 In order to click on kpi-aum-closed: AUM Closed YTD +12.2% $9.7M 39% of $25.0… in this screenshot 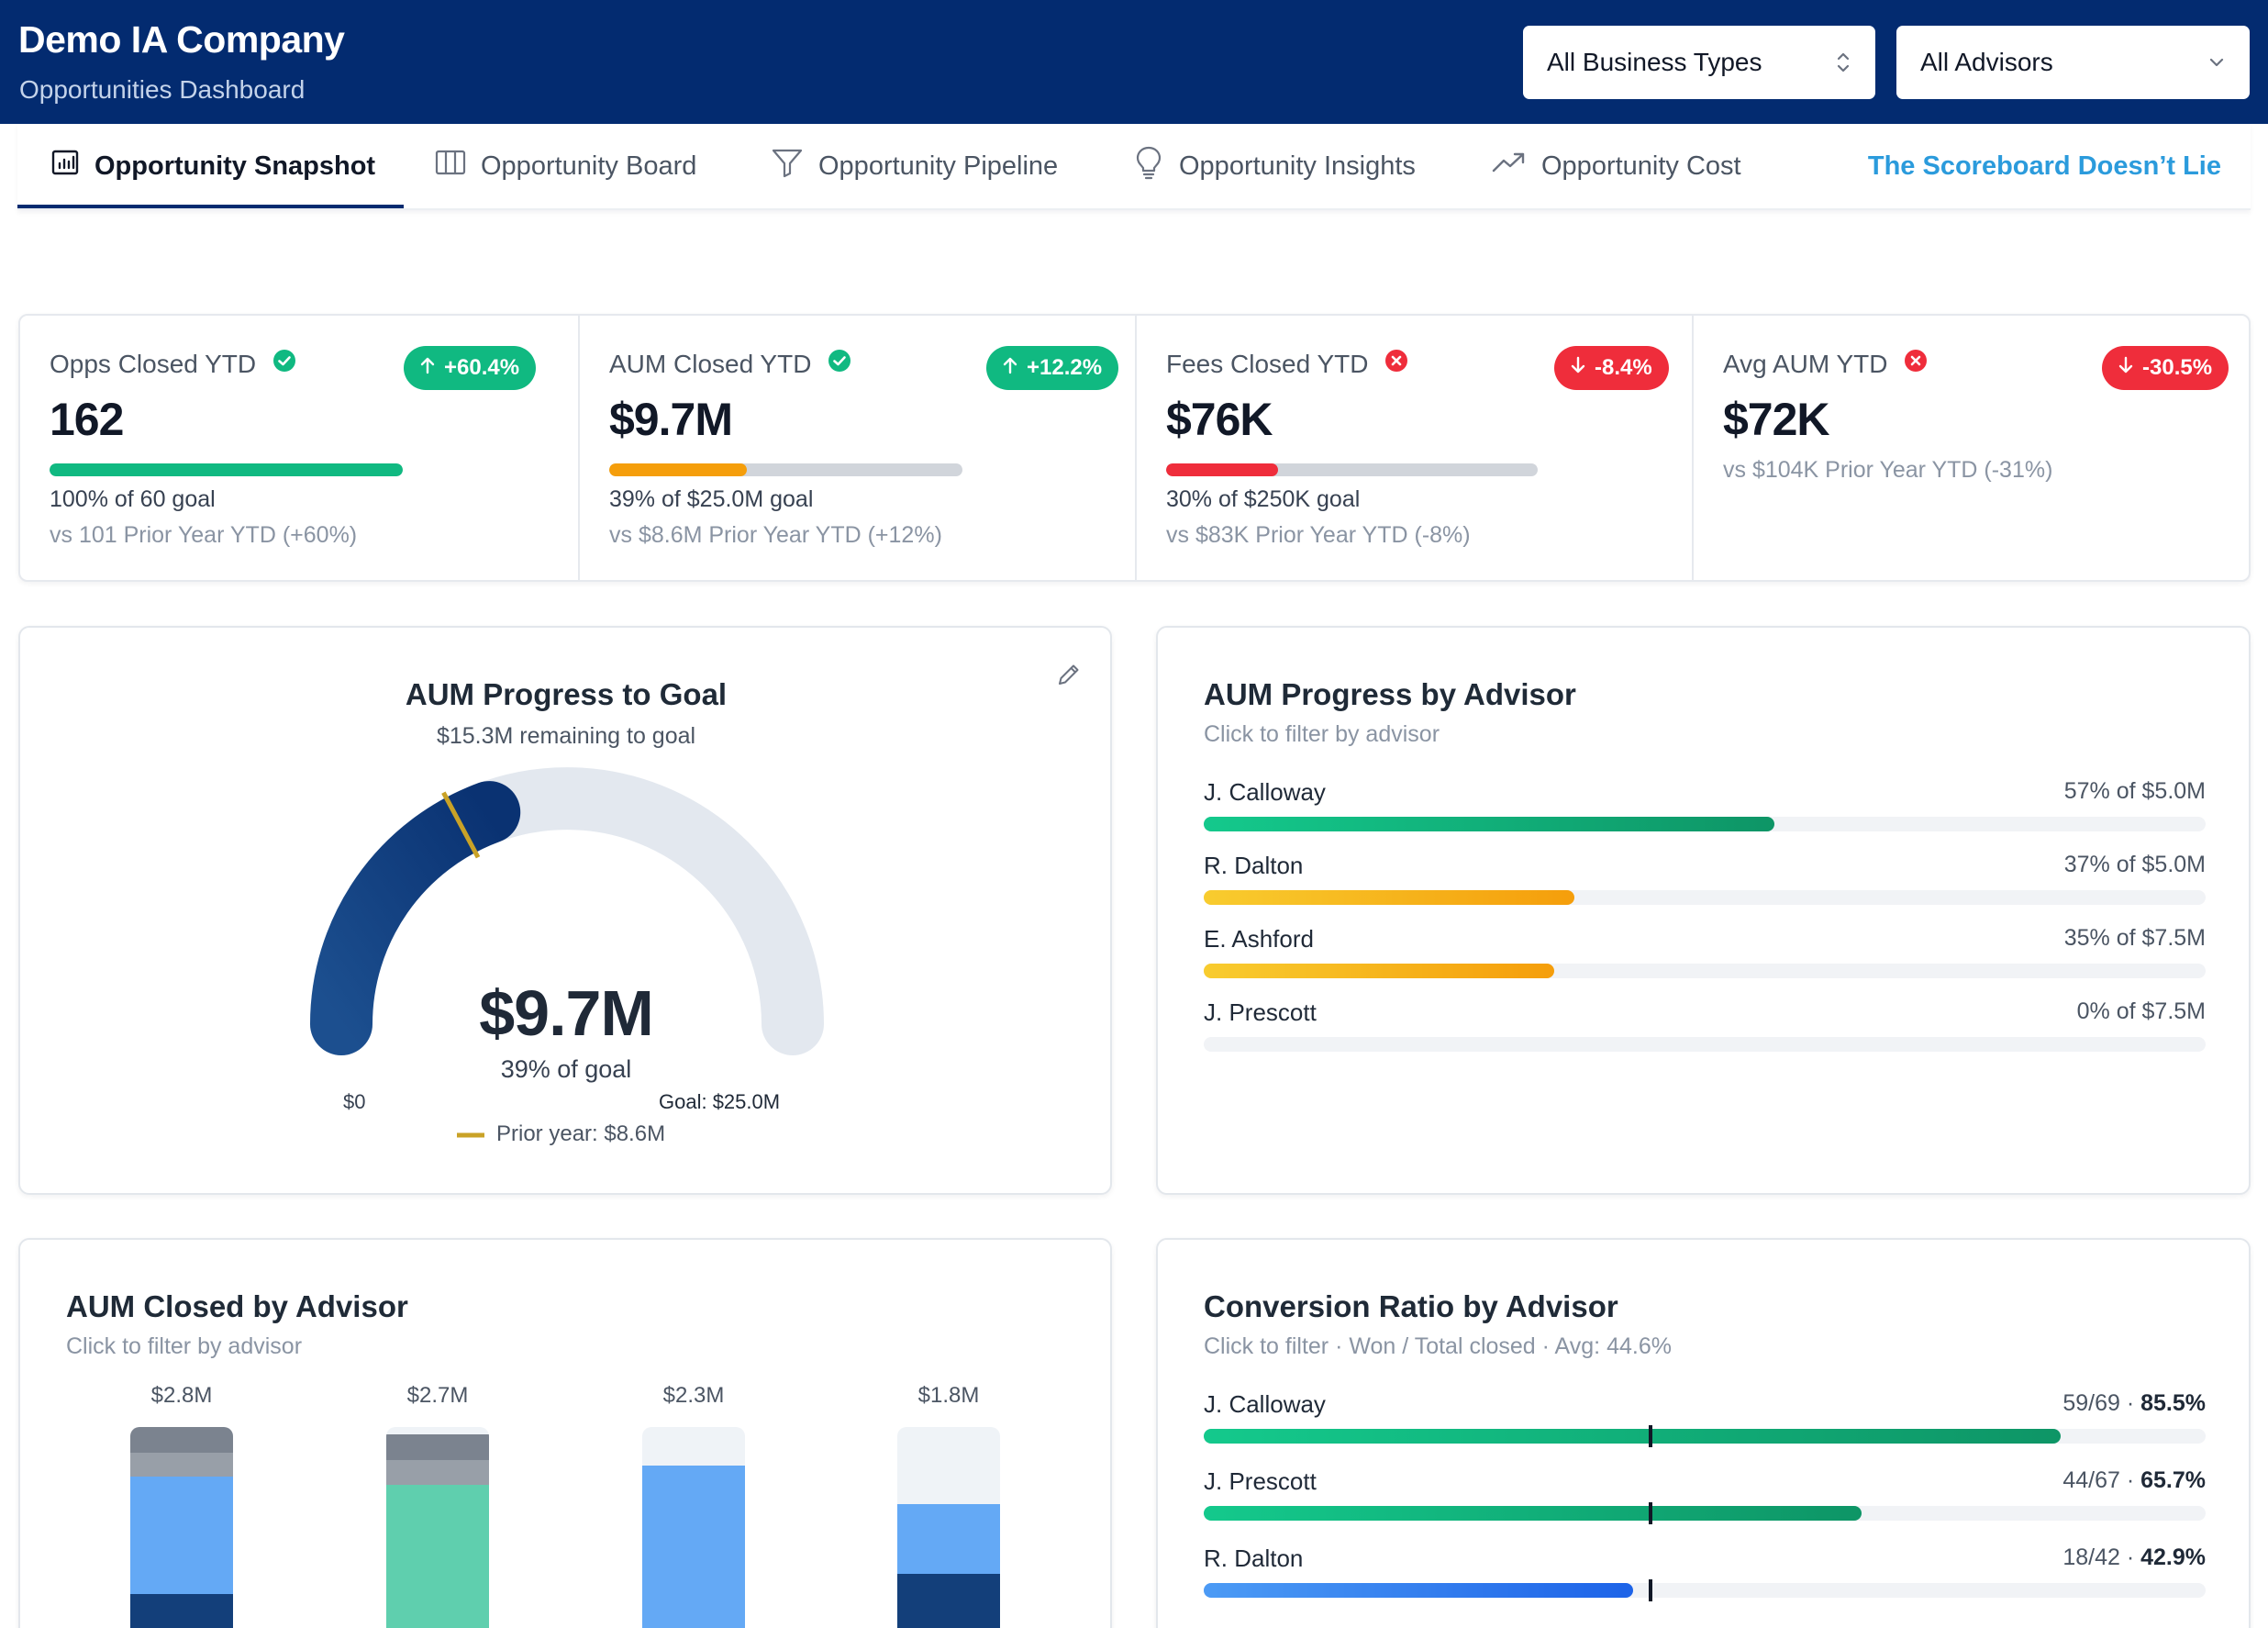, I will do `click(856, 448)`.